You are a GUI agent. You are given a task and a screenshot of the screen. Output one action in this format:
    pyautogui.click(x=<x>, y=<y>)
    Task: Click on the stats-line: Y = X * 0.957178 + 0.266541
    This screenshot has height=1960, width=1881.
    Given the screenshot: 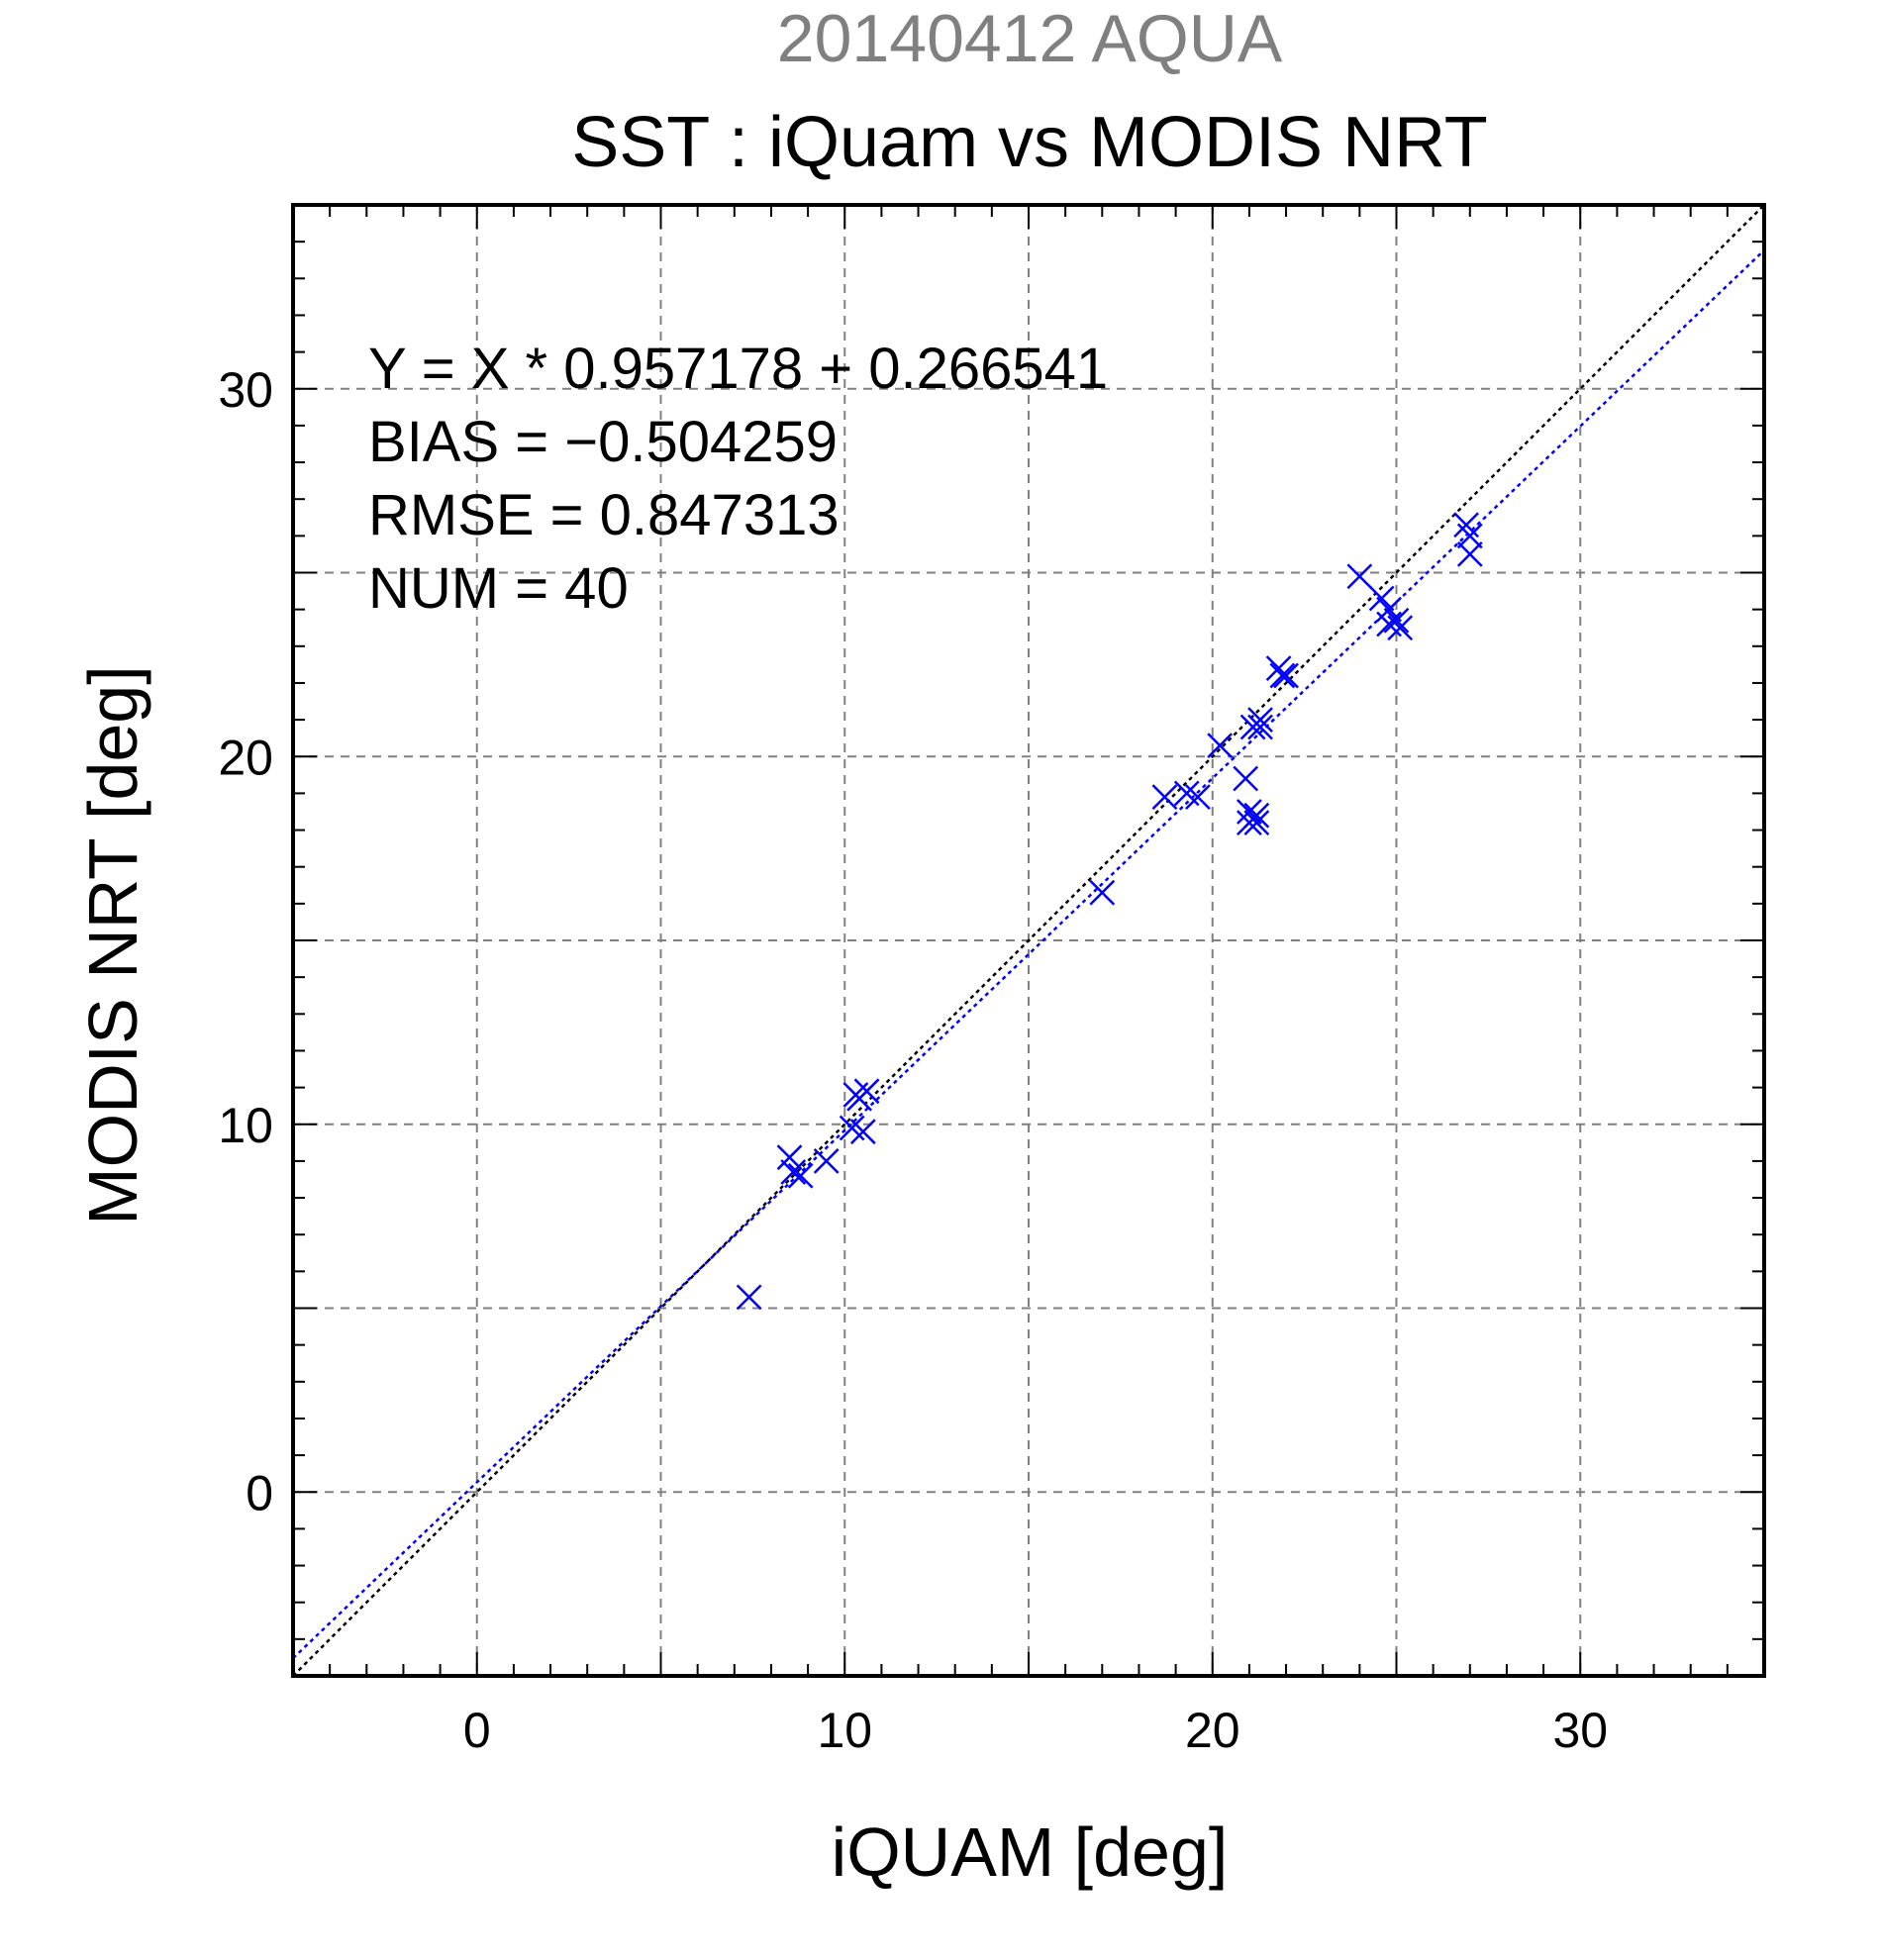 What is the action you would take?
    pyautogui.click(x=738, y=369)
    